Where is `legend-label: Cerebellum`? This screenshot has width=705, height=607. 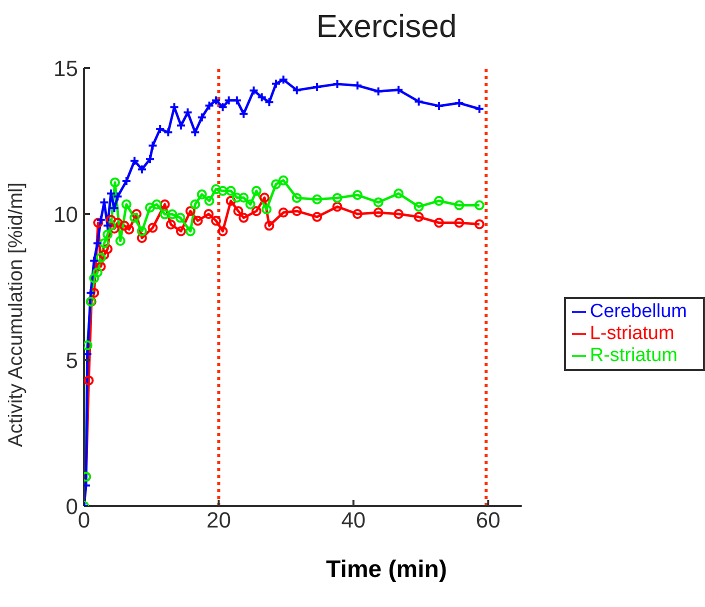
legend-label: Cerebellum is located at coordinates (638, 311).